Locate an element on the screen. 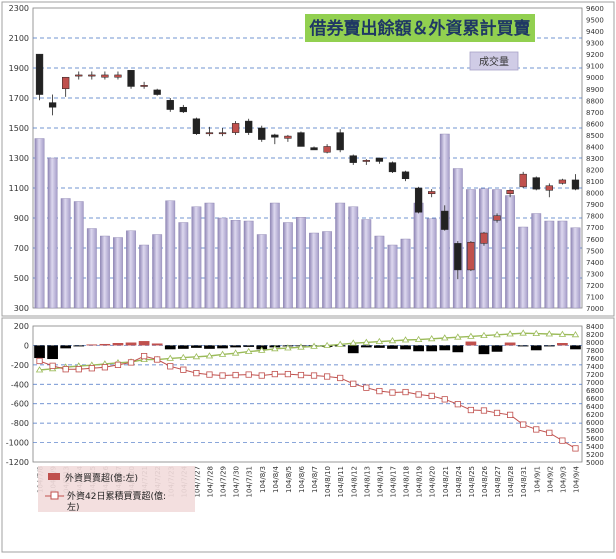 This screenshot has height=559, width=616. bottom-right-tick-label: 8200 is located at coordinates (595, 335).